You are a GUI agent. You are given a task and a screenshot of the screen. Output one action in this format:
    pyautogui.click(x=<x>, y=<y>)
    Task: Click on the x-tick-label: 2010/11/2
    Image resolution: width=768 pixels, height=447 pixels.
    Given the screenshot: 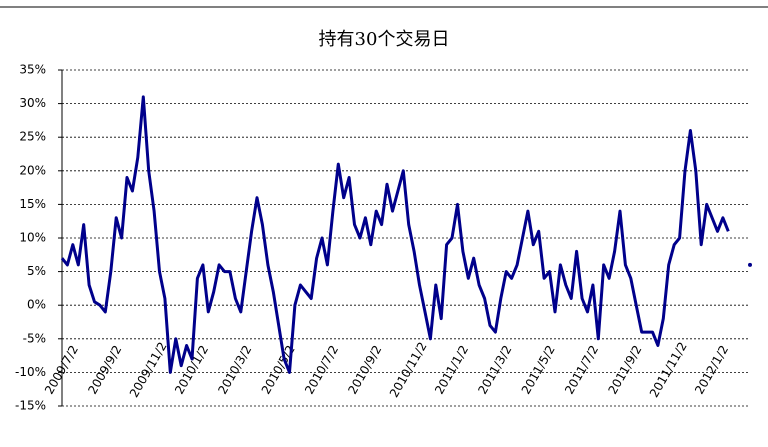 What is the action you would take?
    pyautogui.click(x=408, y=370)
    